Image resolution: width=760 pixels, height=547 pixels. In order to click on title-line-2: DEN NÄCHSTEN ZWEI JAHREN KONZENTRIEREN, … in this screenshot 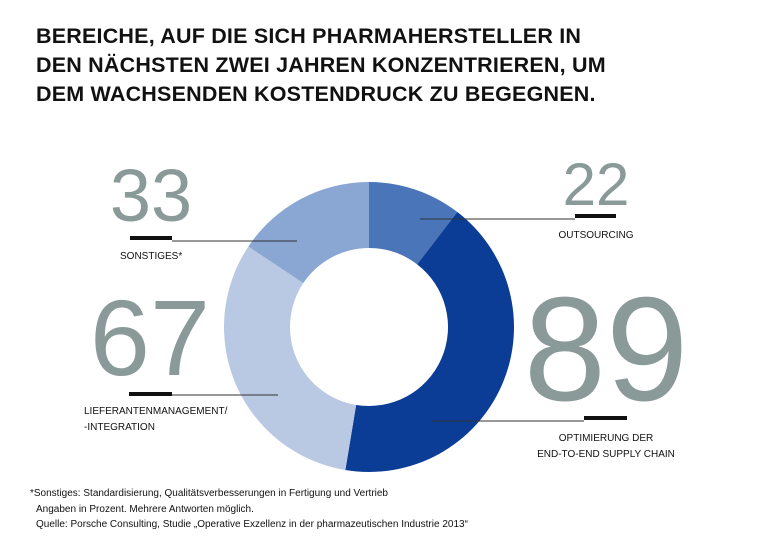, I will do `click(321, 65)`.